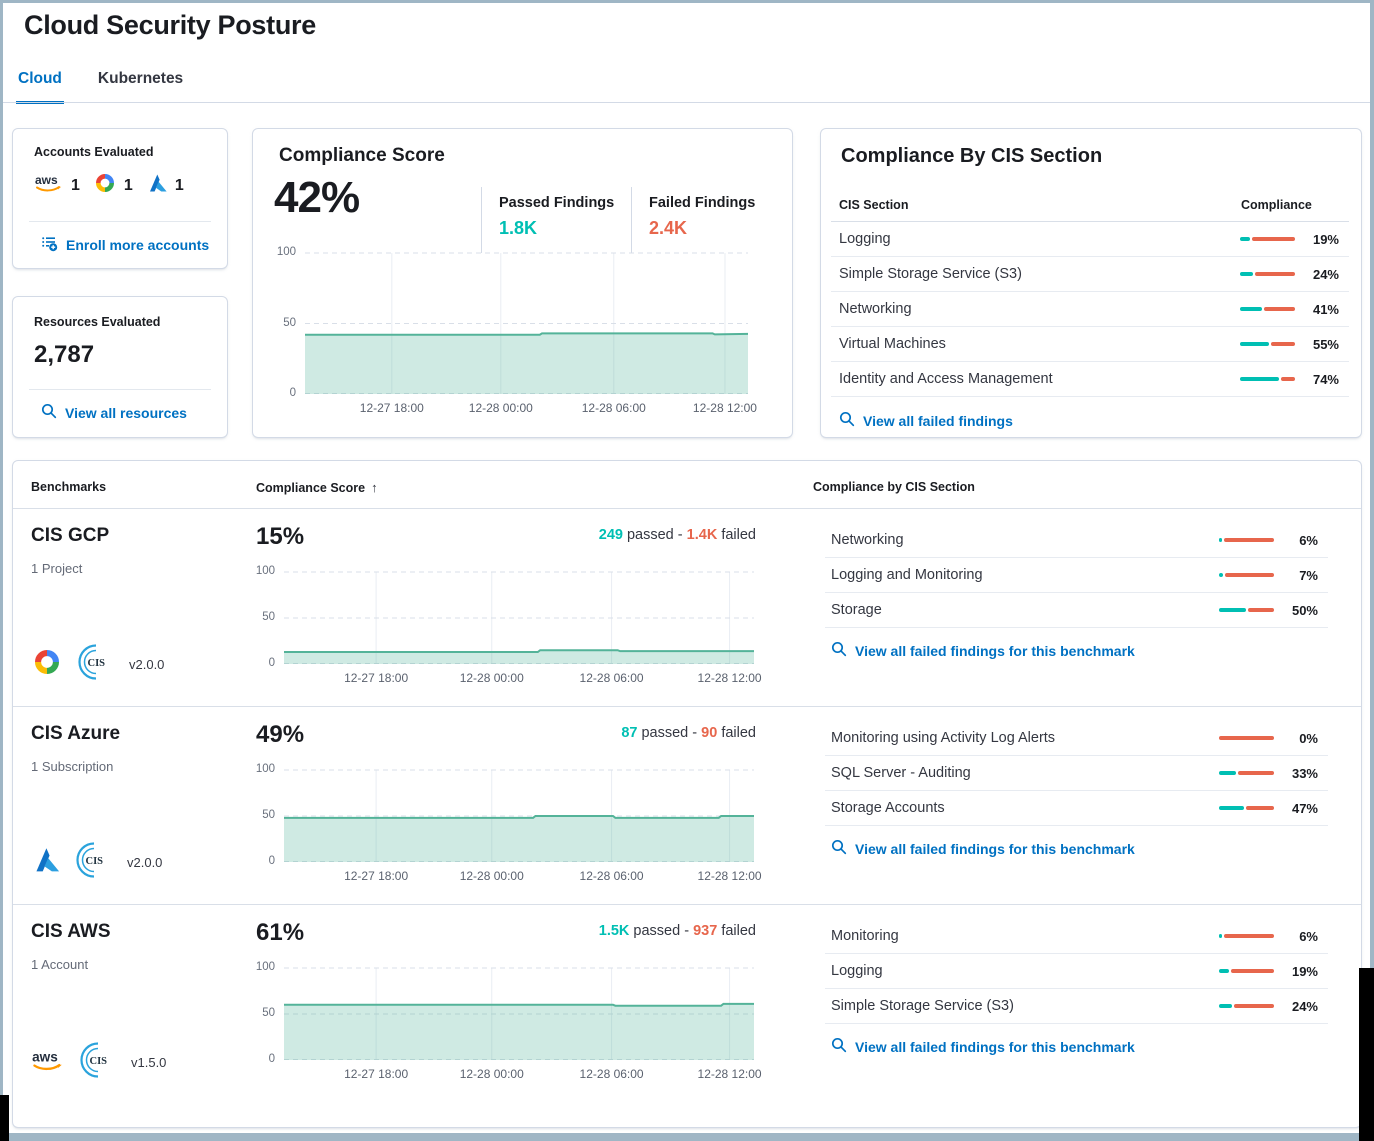 This screenshot has width=1374, height=1141. What do you see at coordinates (317, 487) in the screenshot?
I see `col-header-compliance-score-sort: Compliance Score ↑` at bounding box center [317, 487].